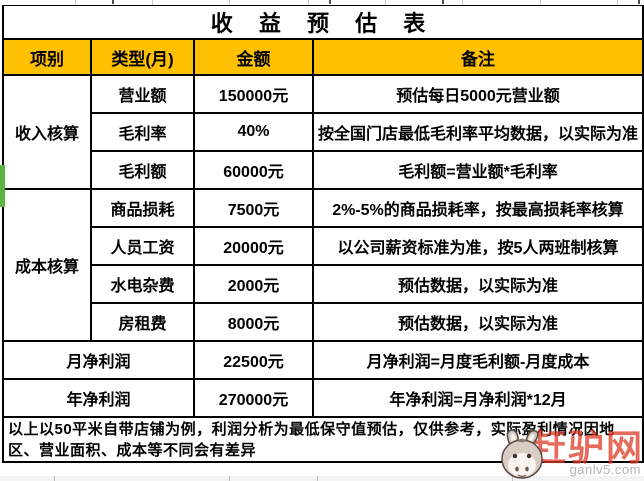 This screenshot has height=481, width=644. Describe the element at coordinates (142, 132) in the screenshot. I see `type-cell: 毛利率` at that location.